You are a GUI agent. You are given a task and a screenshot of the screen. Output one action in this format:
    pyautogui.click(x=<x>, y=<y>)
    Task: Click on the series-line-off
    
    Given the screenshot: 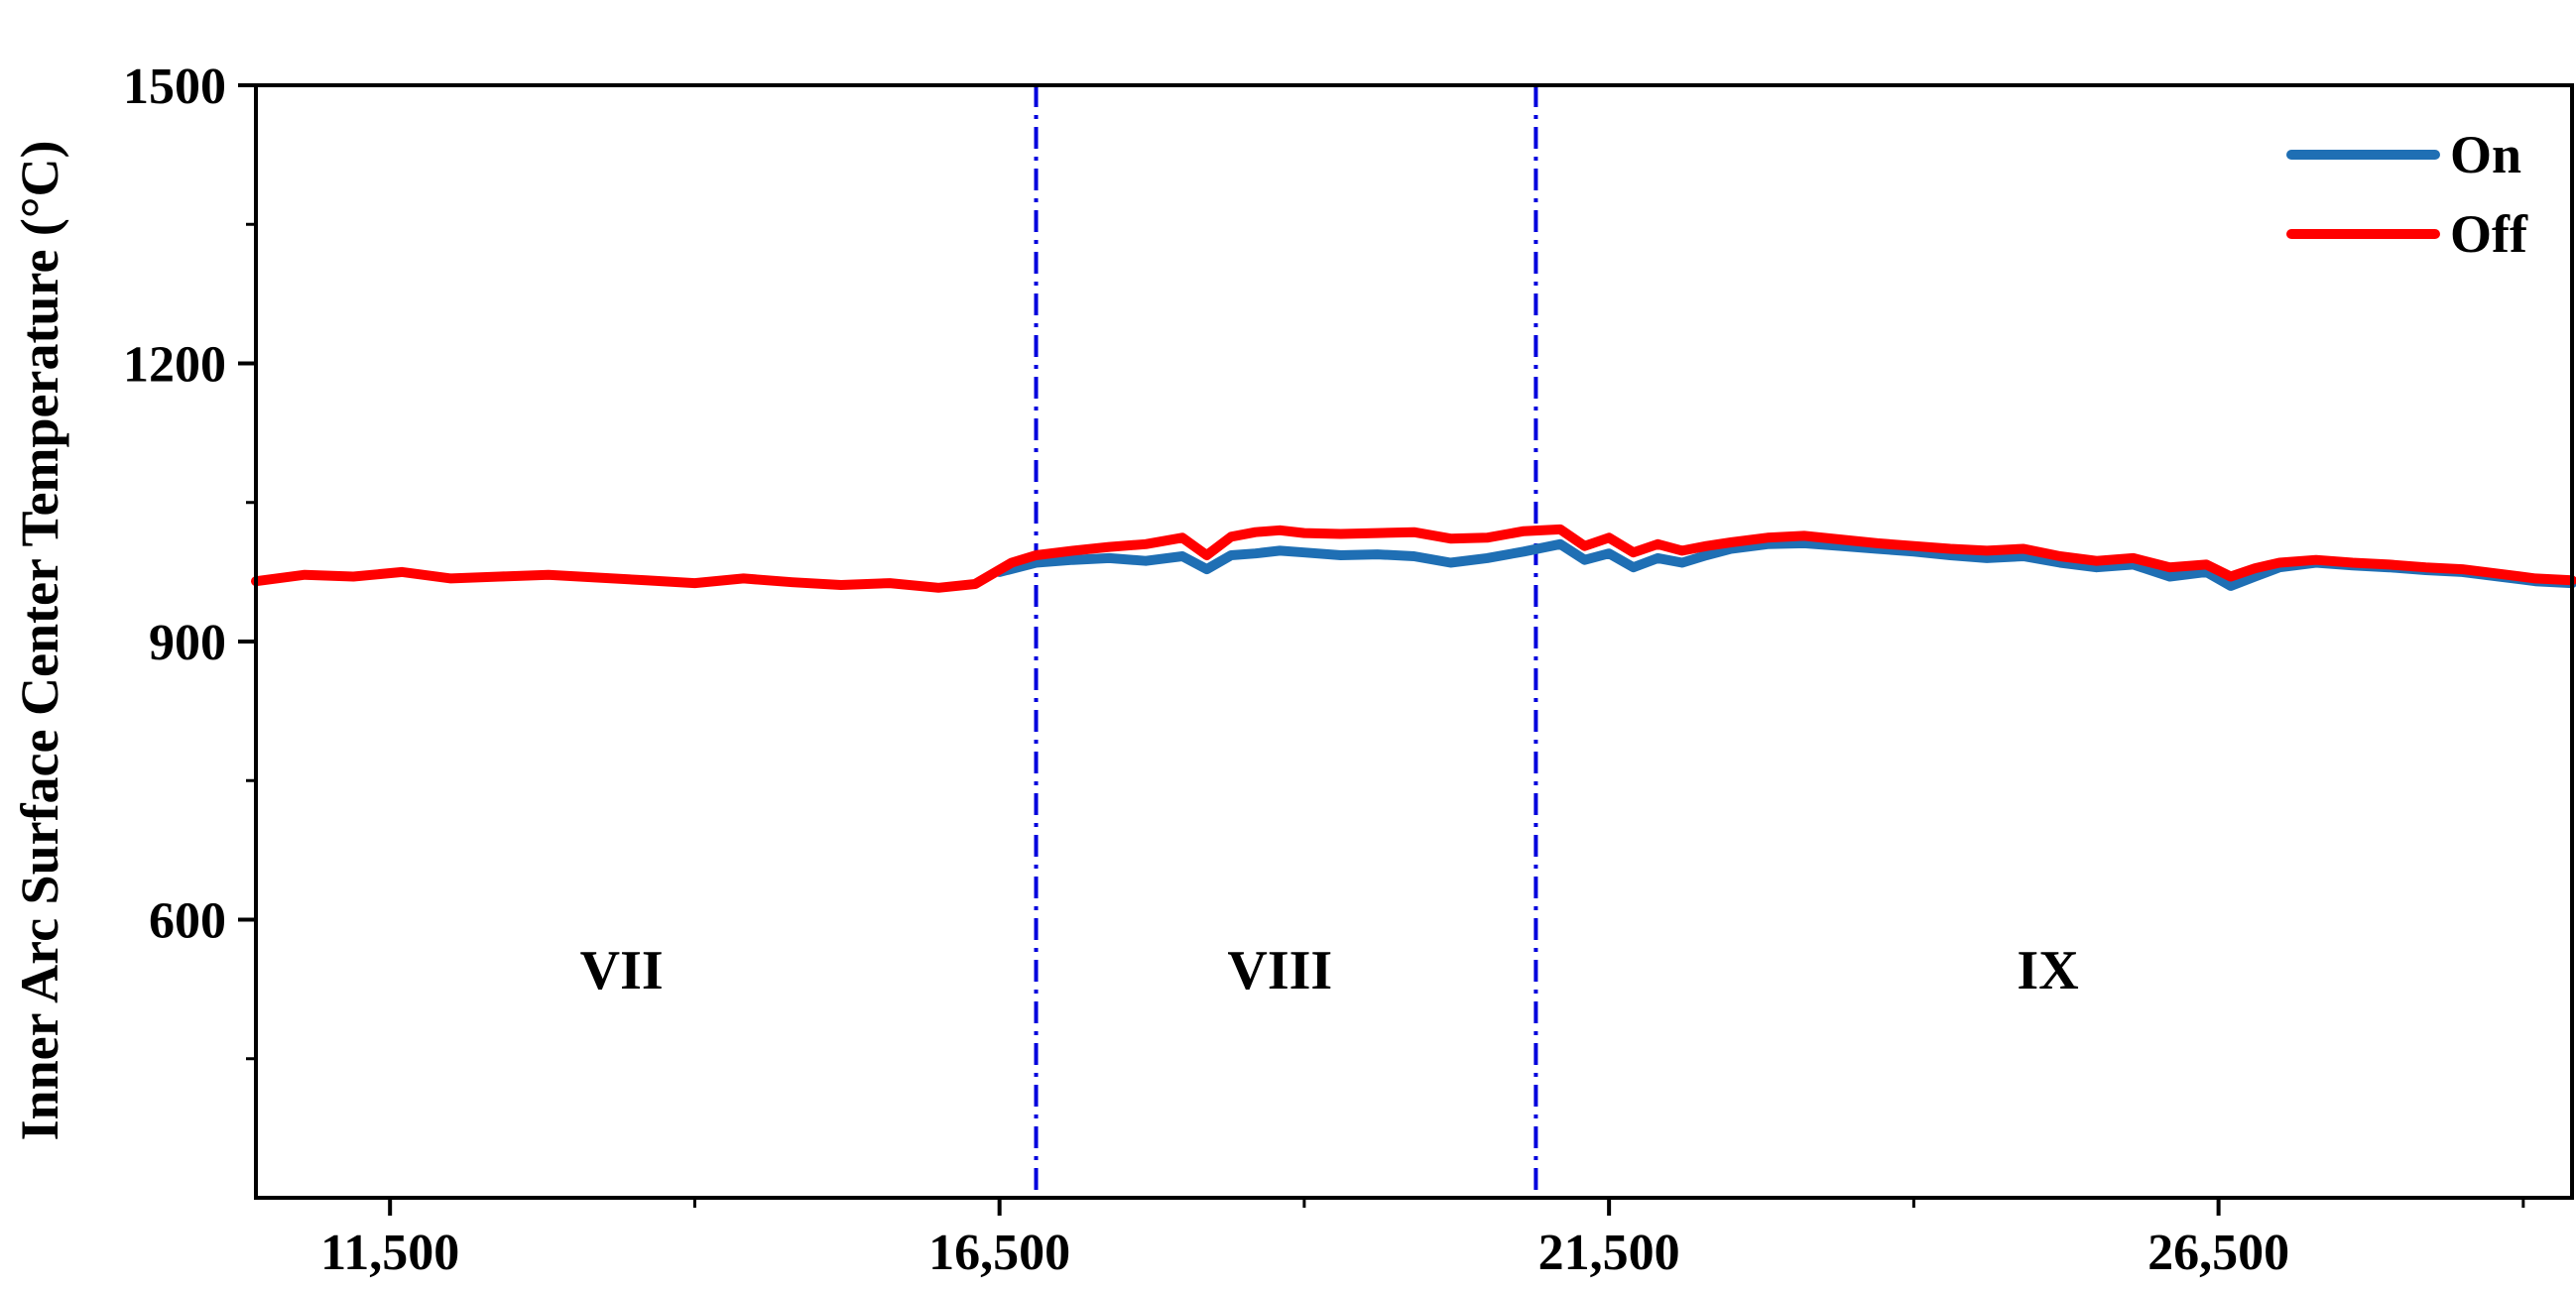 What is the action you would take?
    pyautogui.click(x=1413, y=559)
    